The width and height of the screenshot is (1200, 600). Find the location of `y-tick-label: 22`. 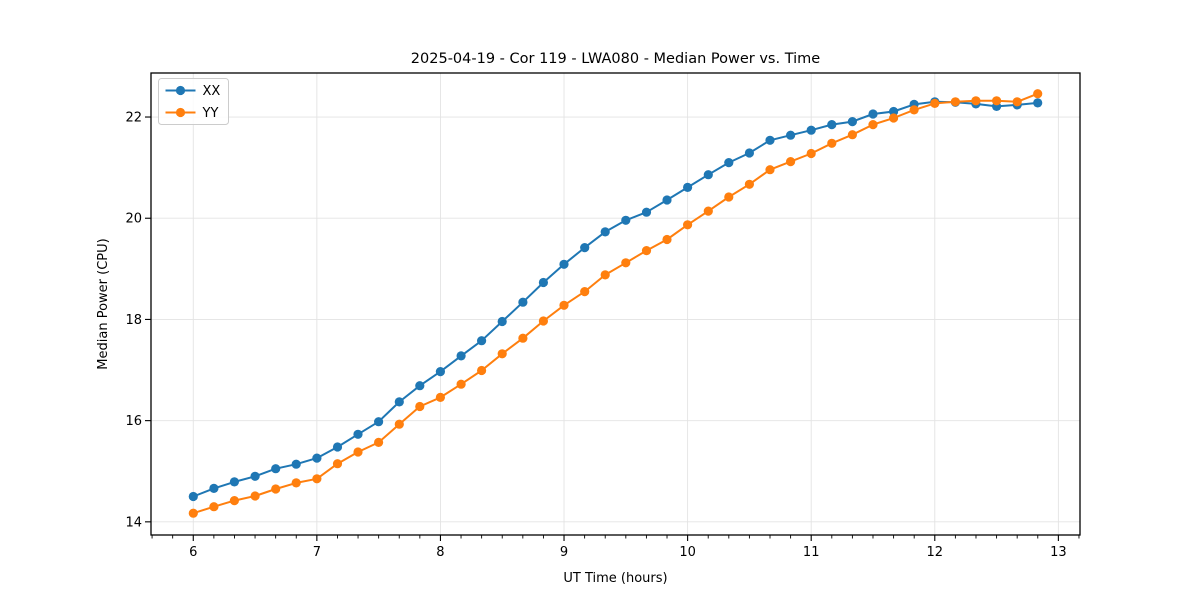

y-tick-label: 22 is located at coordinates (133, 118).